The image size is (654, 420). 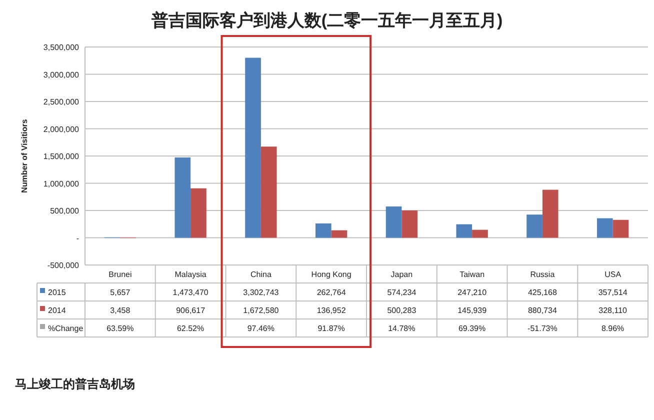 I want to click on data-label: 247,210, so click(x=473, y=292).